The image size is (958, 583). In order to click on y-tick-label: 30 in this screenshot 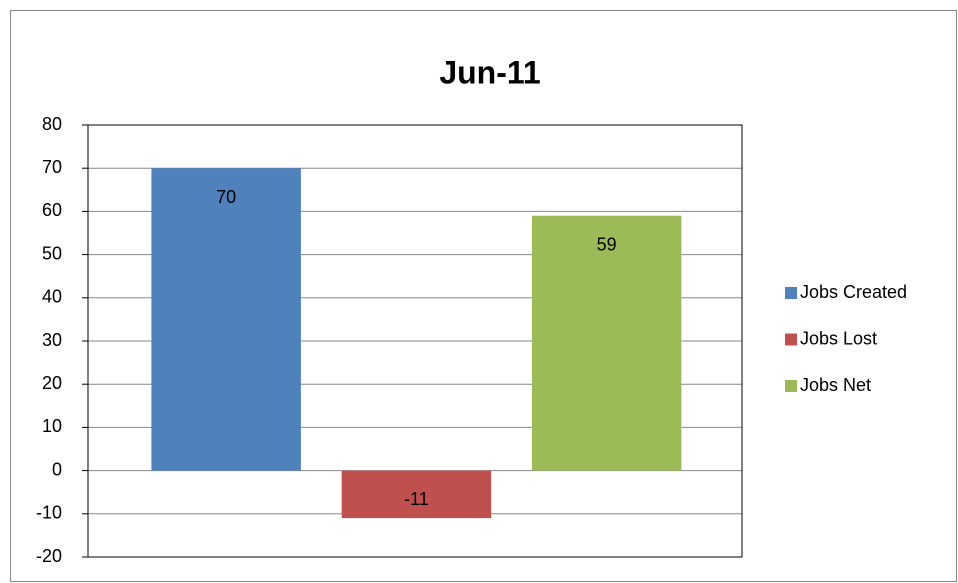, I will do `click(52, 340)`.